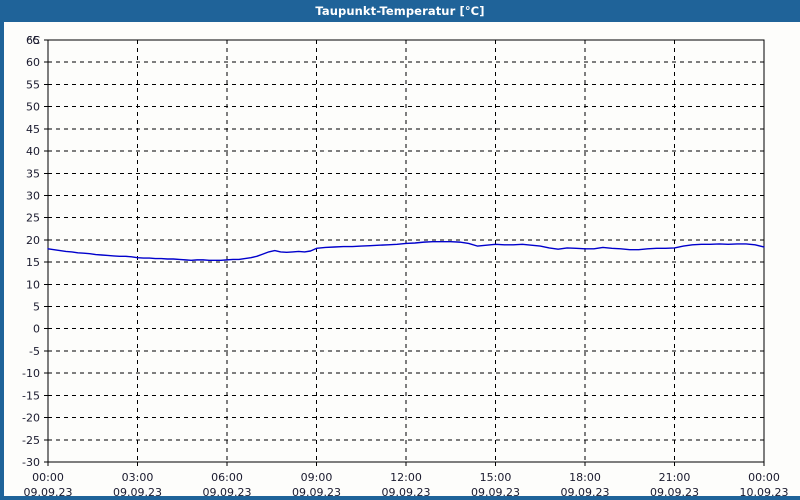  Describe the element at coordinates (764, 491) in the screenshot. I see `x-axis-tick-label-date: 10.09.23` at that location.